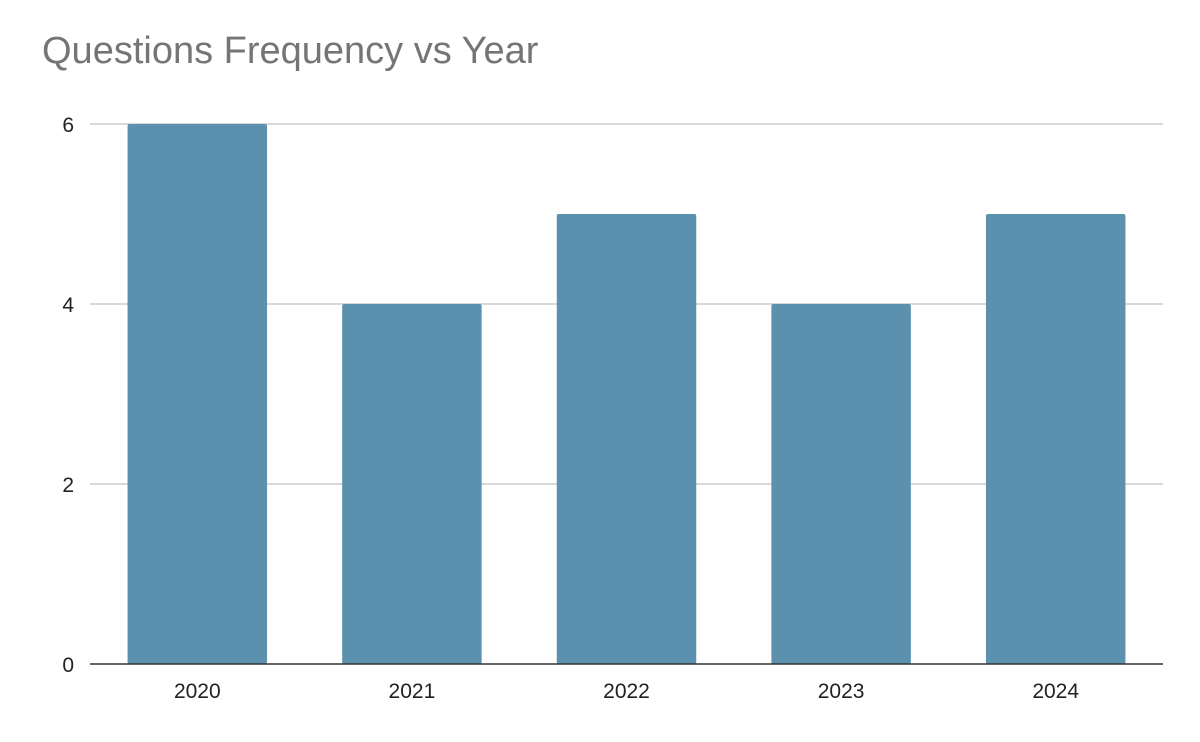 Image resolution: width=1200 pixels, height=742 pixels. I want to click on y-tick-label: 2, so click(68, 485).